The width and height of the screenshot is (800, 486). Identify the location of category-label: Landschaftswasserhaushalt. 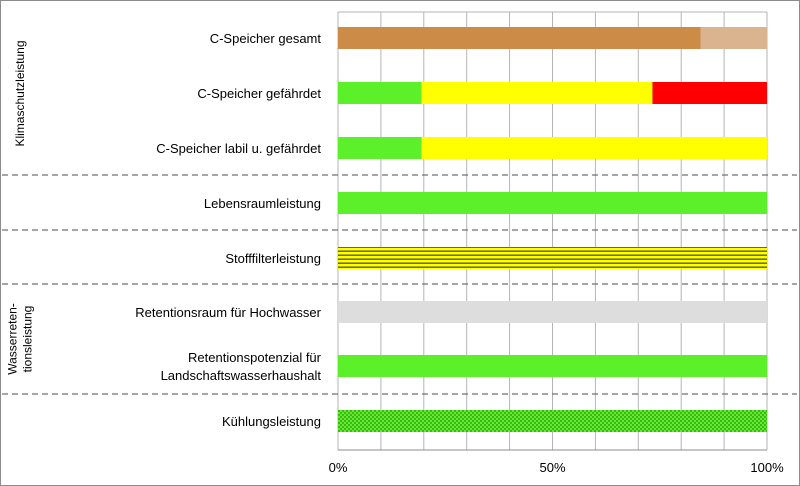
(241, 375).